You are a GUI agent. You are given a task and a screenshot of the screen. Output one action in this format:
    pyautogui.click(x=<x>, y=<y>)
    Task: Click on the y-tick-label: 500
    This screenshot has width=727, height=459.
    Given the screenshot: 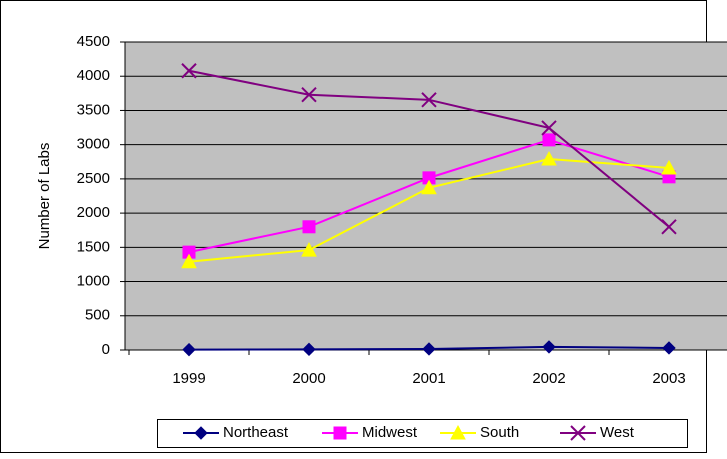 What is the action you would take?
    pyautogui.click(x=97, y=315)
    